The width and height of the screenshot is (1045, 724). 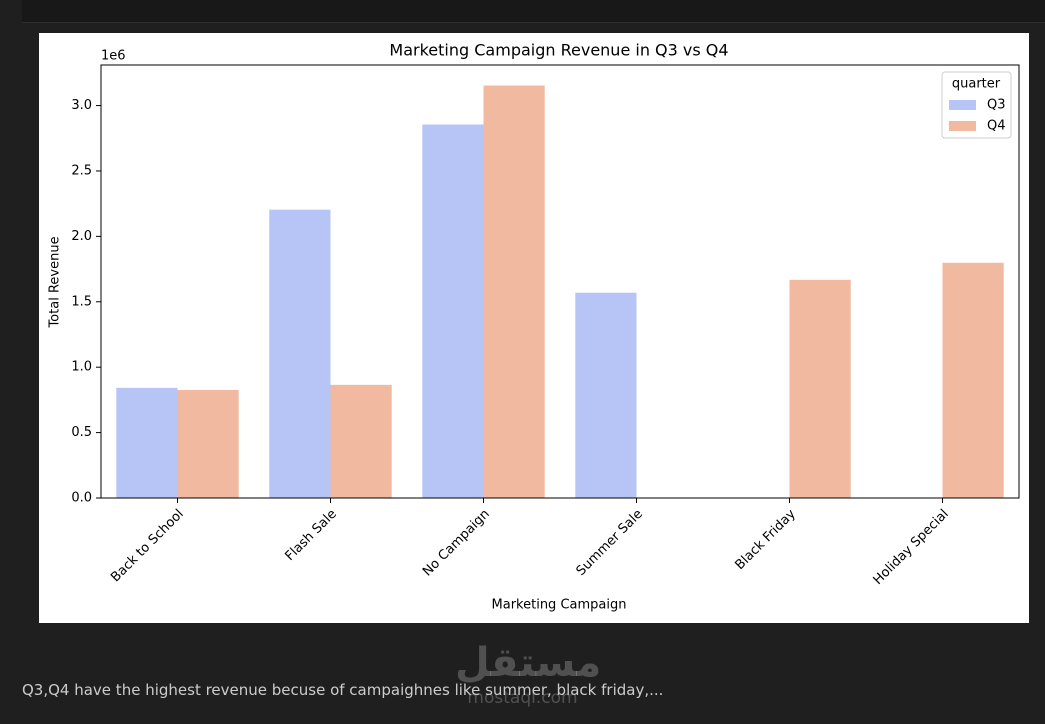 What do you see at coordinates (81, 105) in the screenshot?
I see `y-tick-label: 3.0` at bounding box center [81, 105].